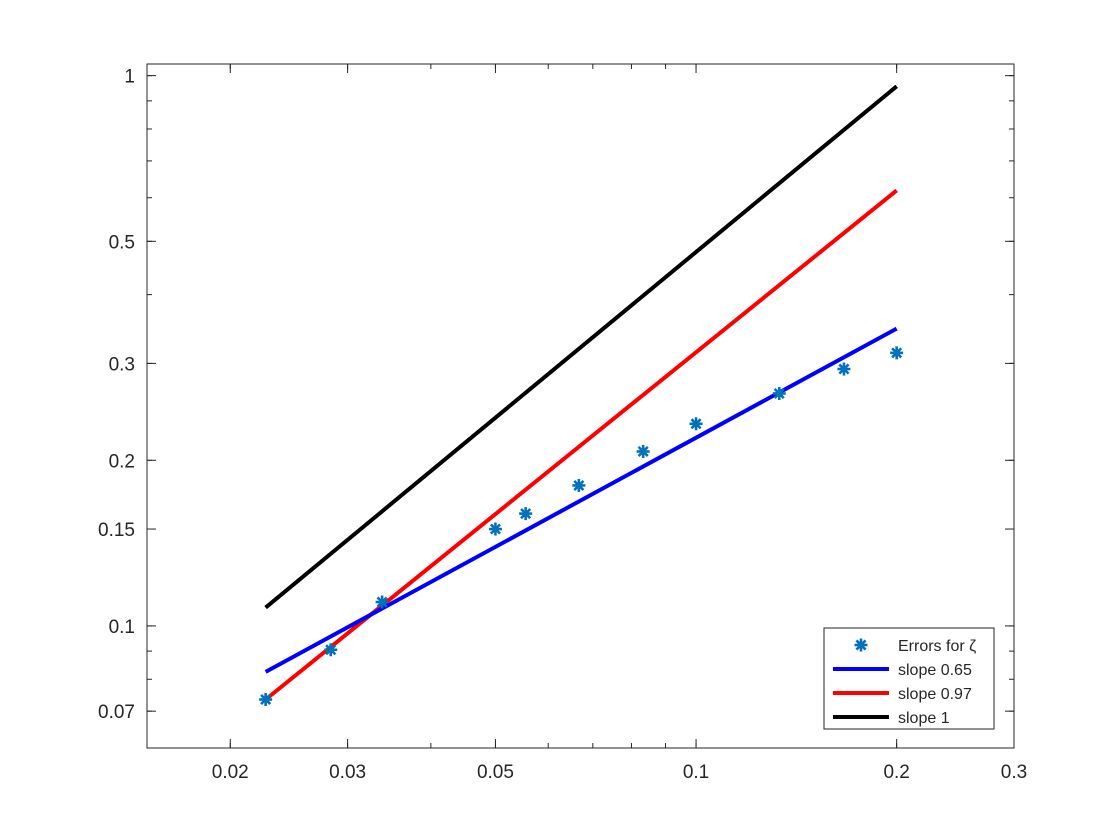 The image size is (1120, 840). What do you see at coordinates (495, 772) in the screenshot?
I see `x-tick-label: 0.05` at bounding box center [495, 772].